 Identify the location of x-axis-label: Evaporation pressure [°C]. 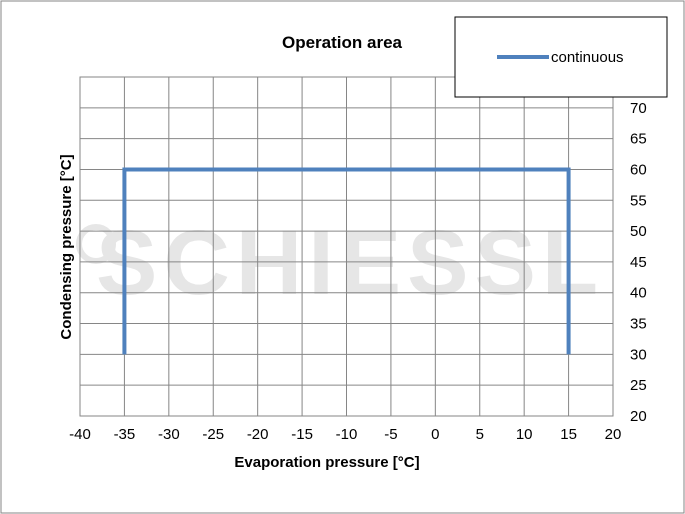
(326, 462).